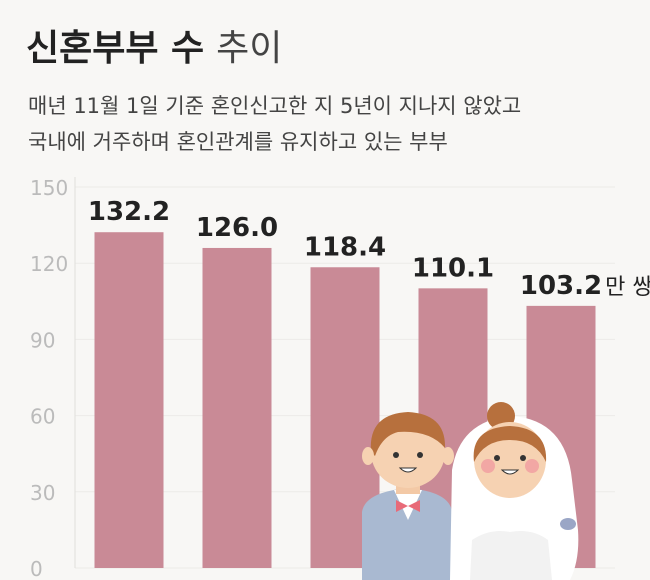  I want to click on y-tick-label: 120, so click(49, 264).